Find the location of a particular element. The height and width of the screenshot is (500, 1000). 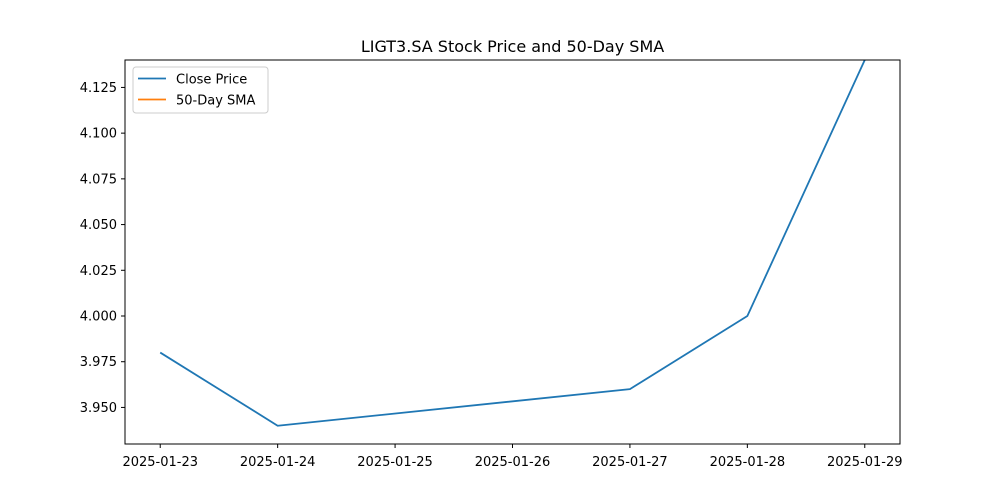

x-tick-label: 2025-01-26 is located at coordinates (513, 462).